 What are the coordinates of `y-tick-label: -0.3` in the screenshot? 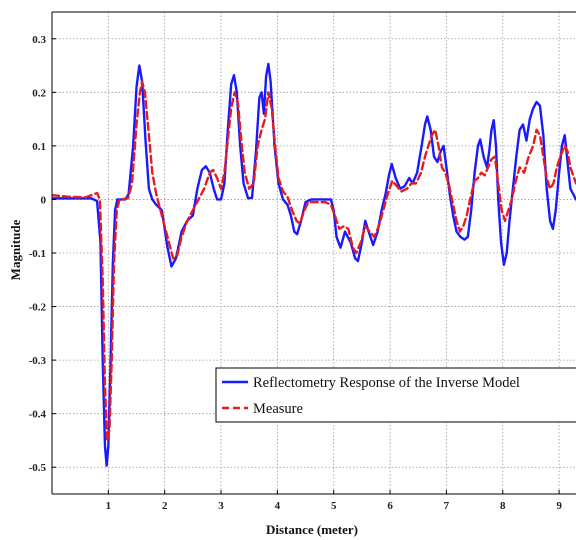 It's located at (38, 361).